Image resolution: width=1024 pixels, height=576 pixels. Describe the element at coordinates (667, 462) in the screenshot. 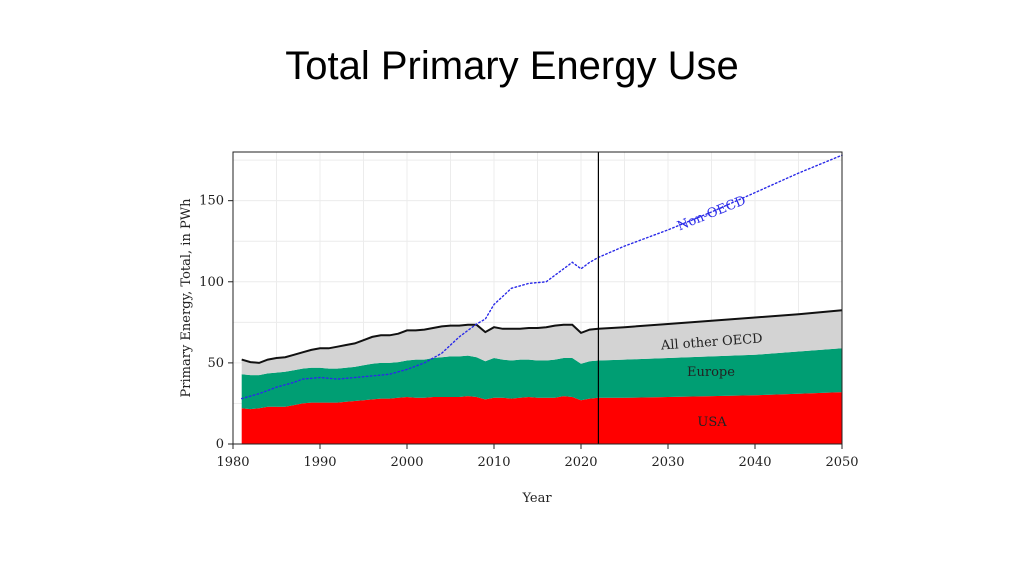

I see `x-tick-label: 2030` at that location.